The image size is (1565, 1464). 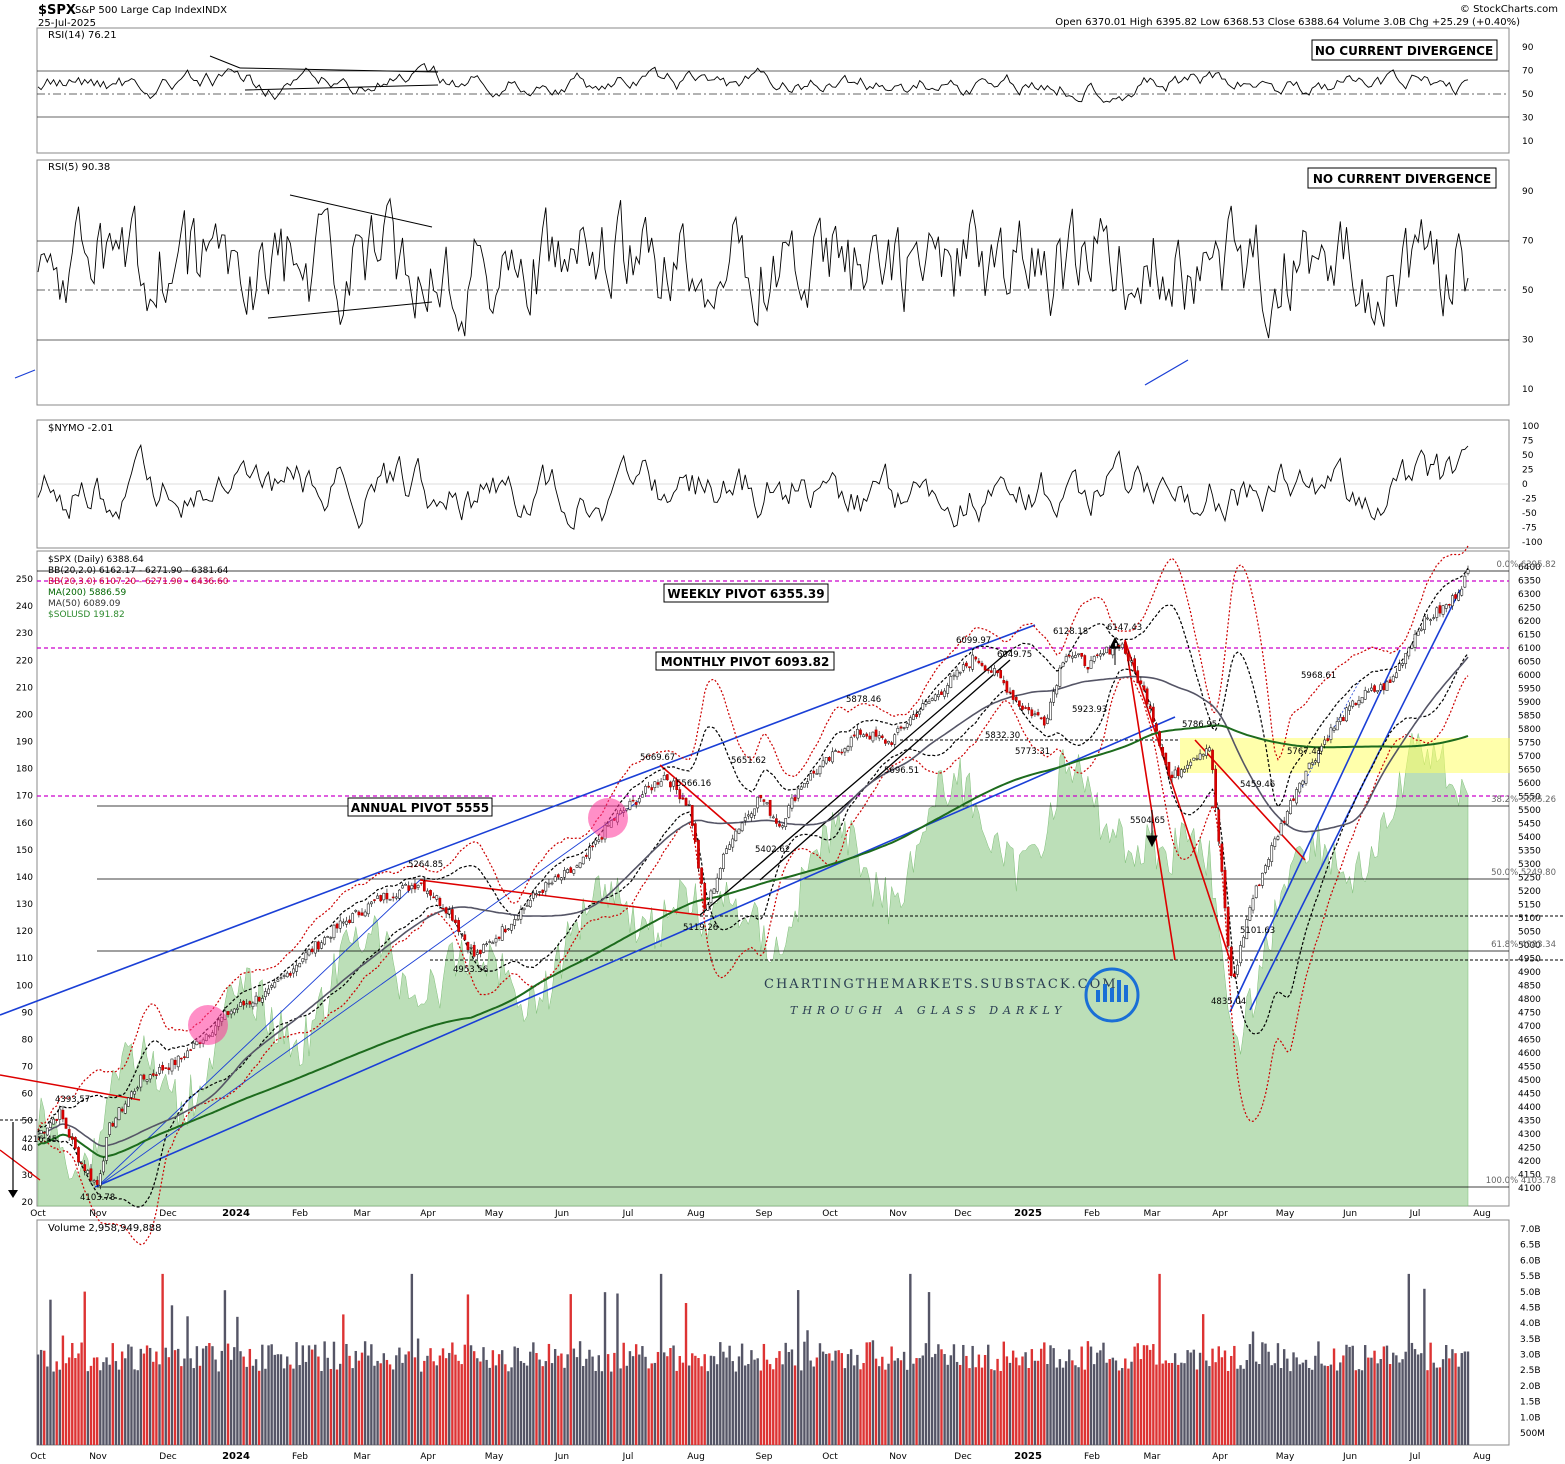 What do you see at coordinates (1028, 1213) in the screenshot?
I see `month-label: 2025` at bounding box center [1028, 1213].